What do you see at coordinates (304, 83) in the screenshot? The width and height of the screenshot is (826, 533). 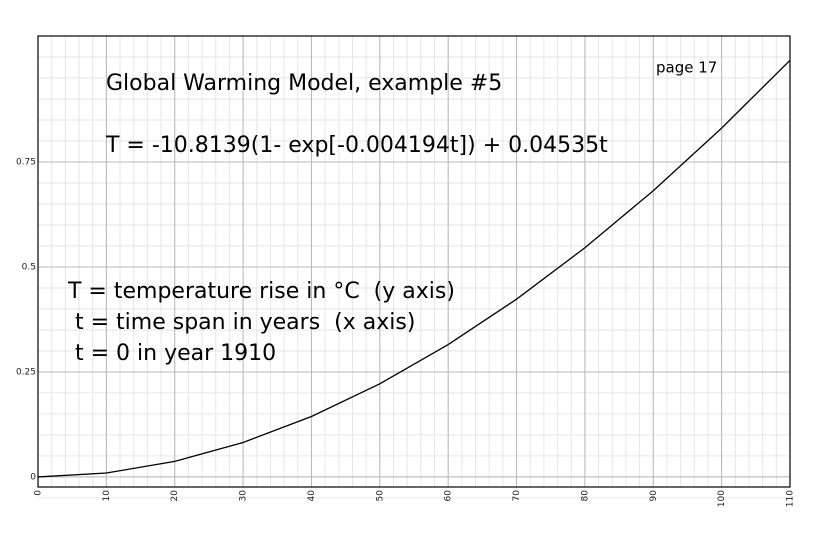 I see `chart-title: Global Warming Model, example #5` at bounding box center [304, 83].